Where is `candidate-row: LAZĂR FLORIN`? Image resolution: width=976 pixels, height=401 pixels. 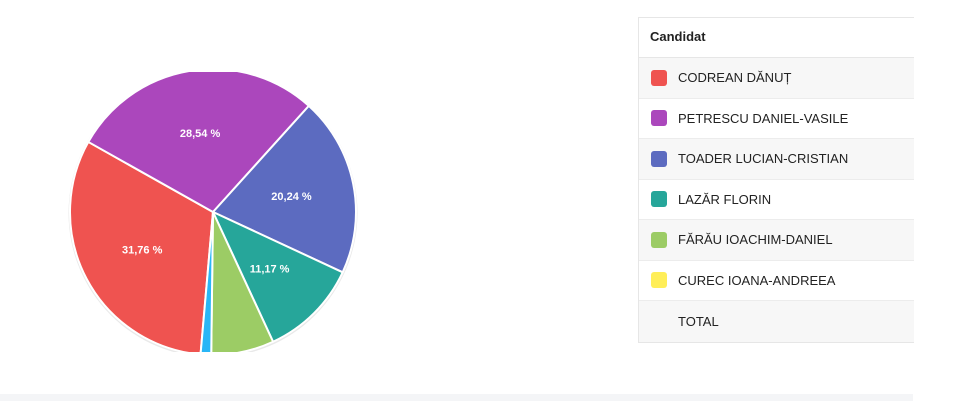 candidate-row: LAZĂR FLORIN is located at coordinates (776, 199).